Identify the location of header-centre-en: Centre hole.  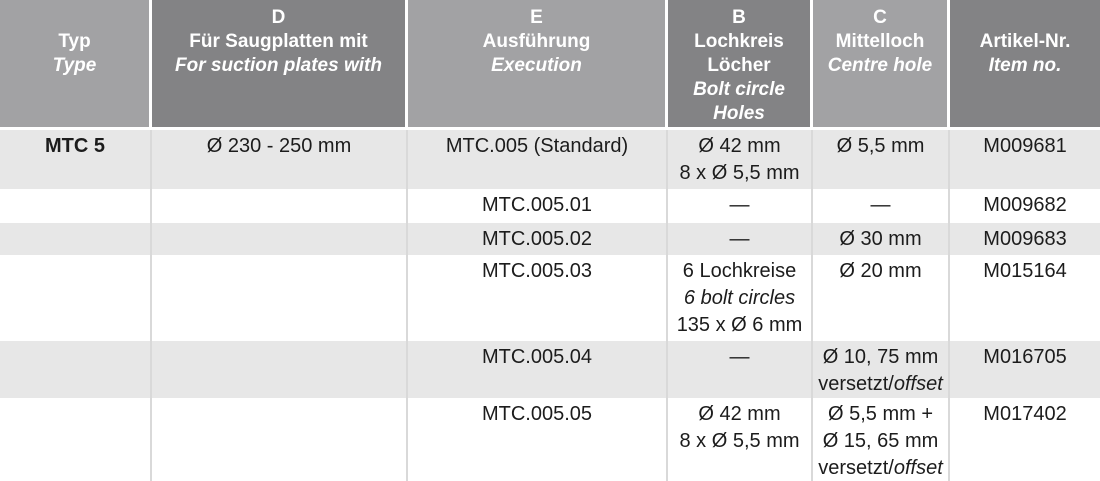
(880, 65).